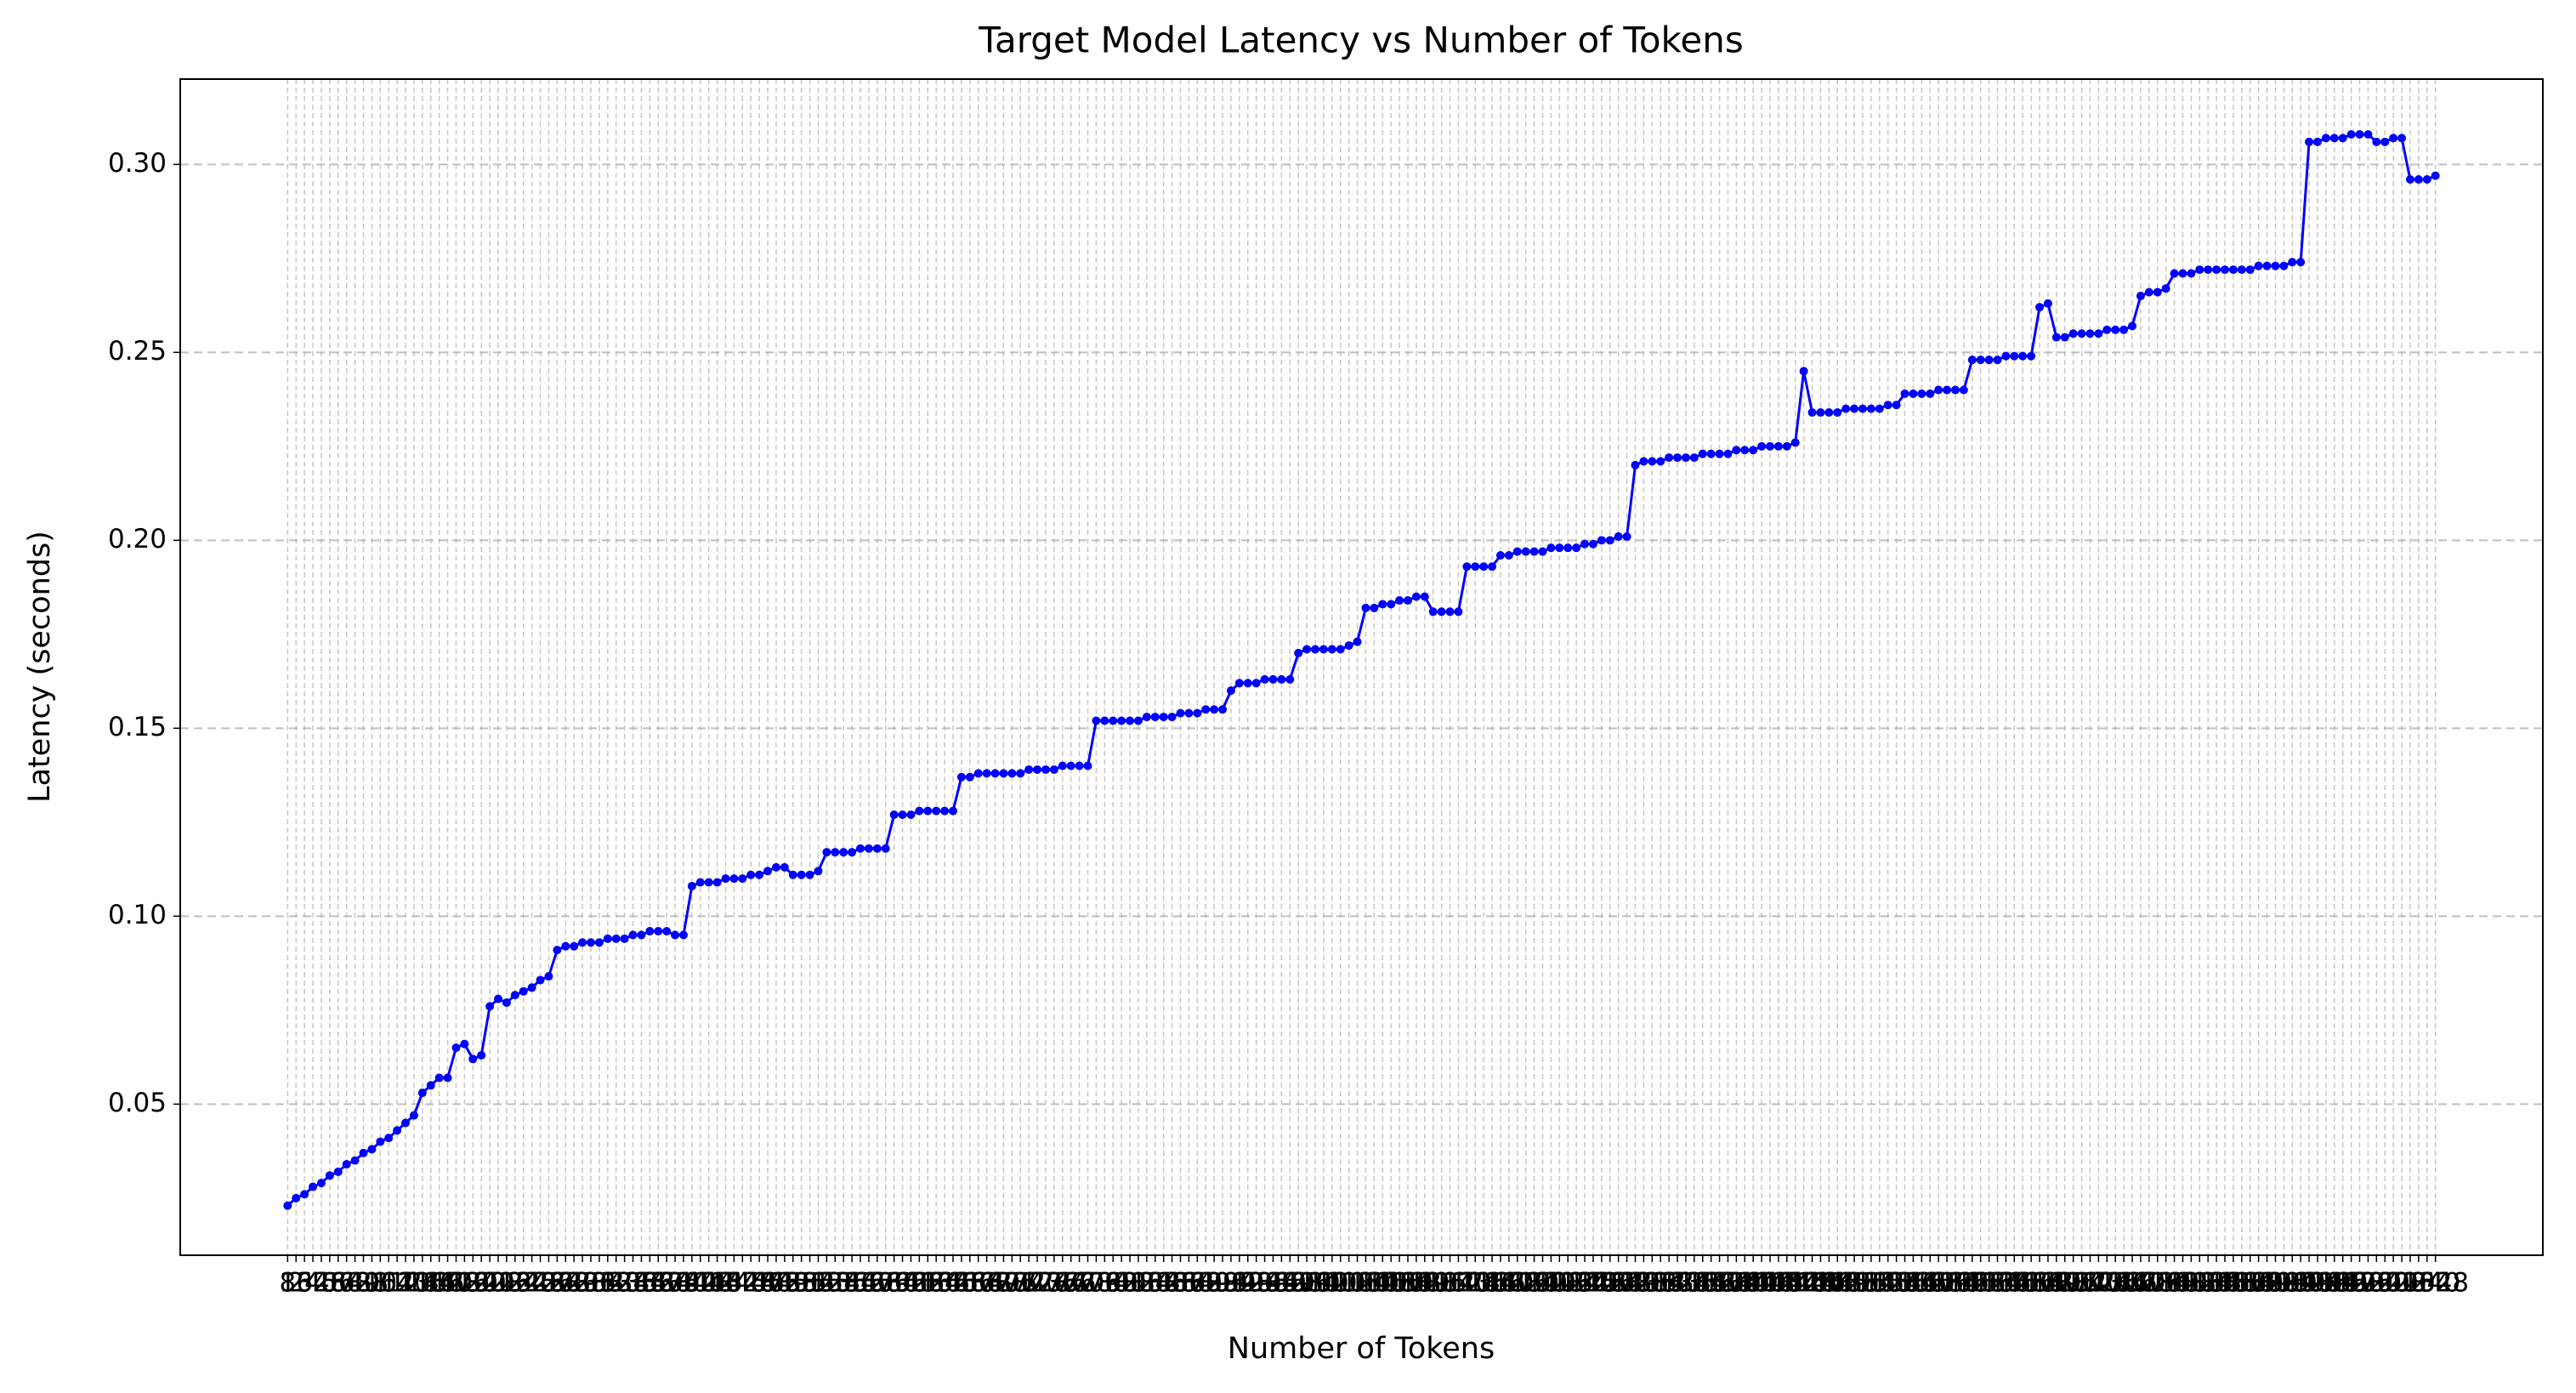  What do you see at coordinates (936, 1283) in the screenshot?
I see `x-tick-label: 624` at bounding box center [936, 1283].